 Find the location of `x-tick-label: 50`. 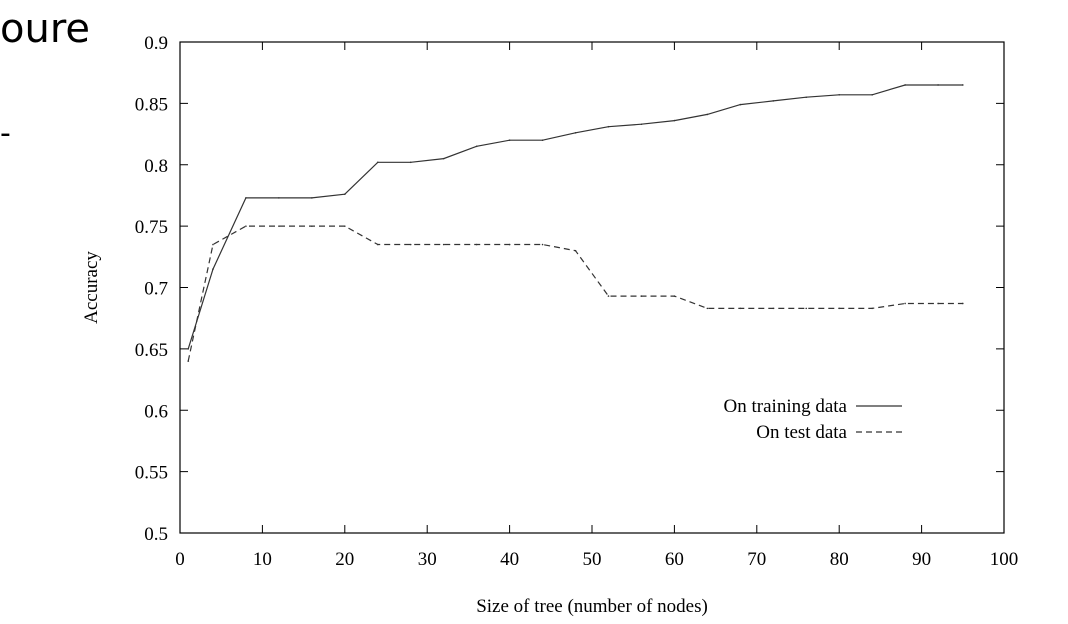

x-tick-label: 50 is located at coordinates (592, 559).